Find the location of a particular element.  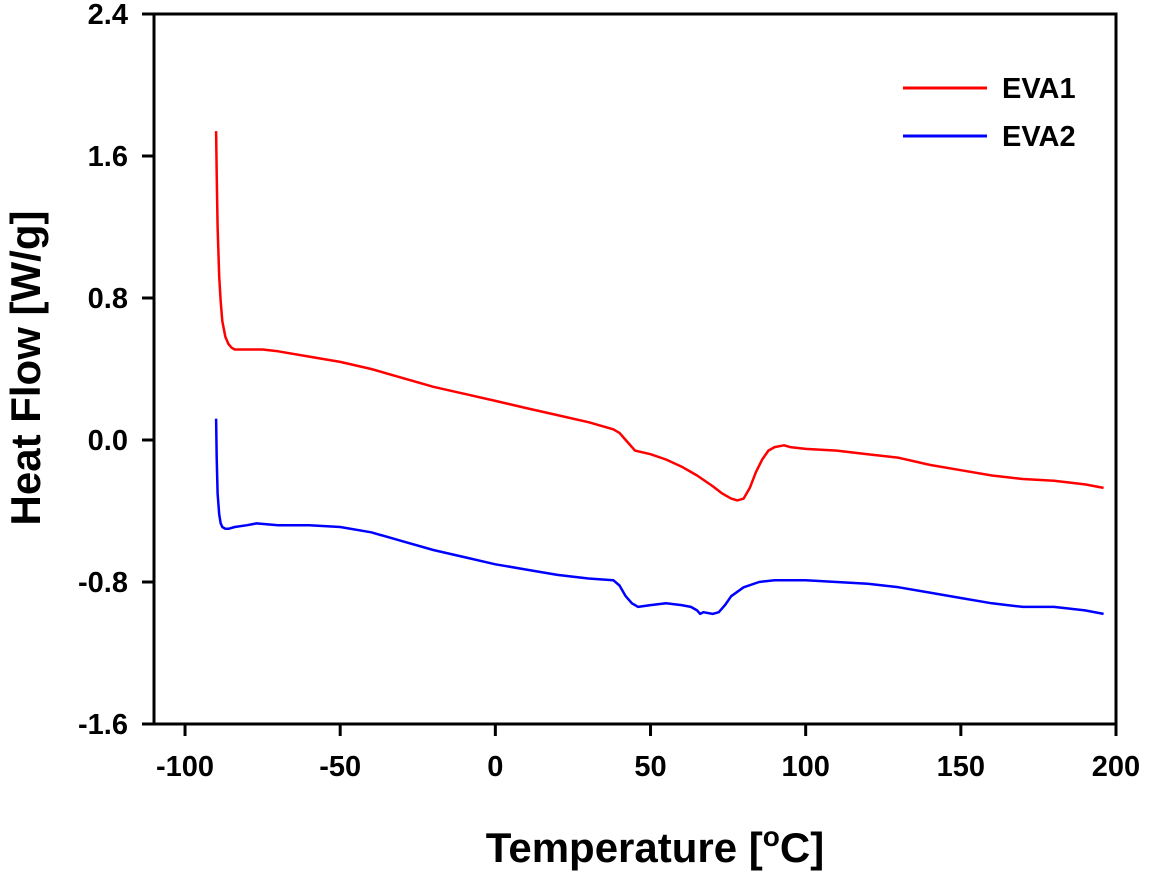

x-tick-label-0: -100 is located at coordinates (185, 767).